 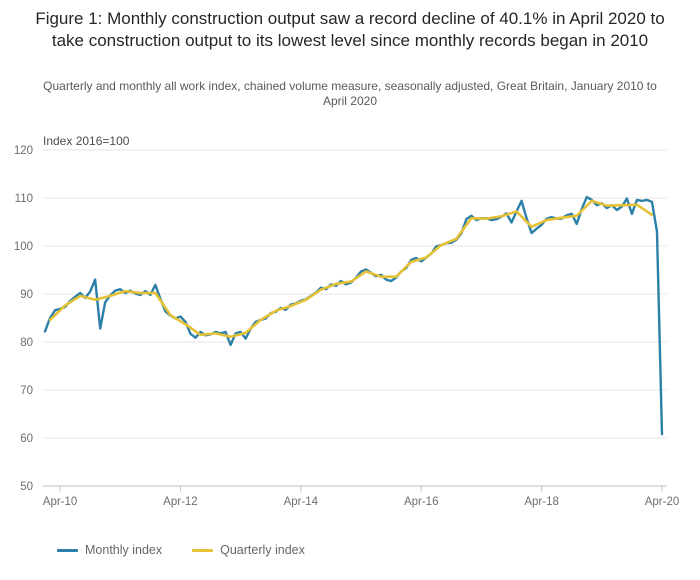 What do you see at coordinates (181, 550) in the screenshot?
I see `chart-legend: Monthly index Quarterly index` at bounding box center [181, 550].